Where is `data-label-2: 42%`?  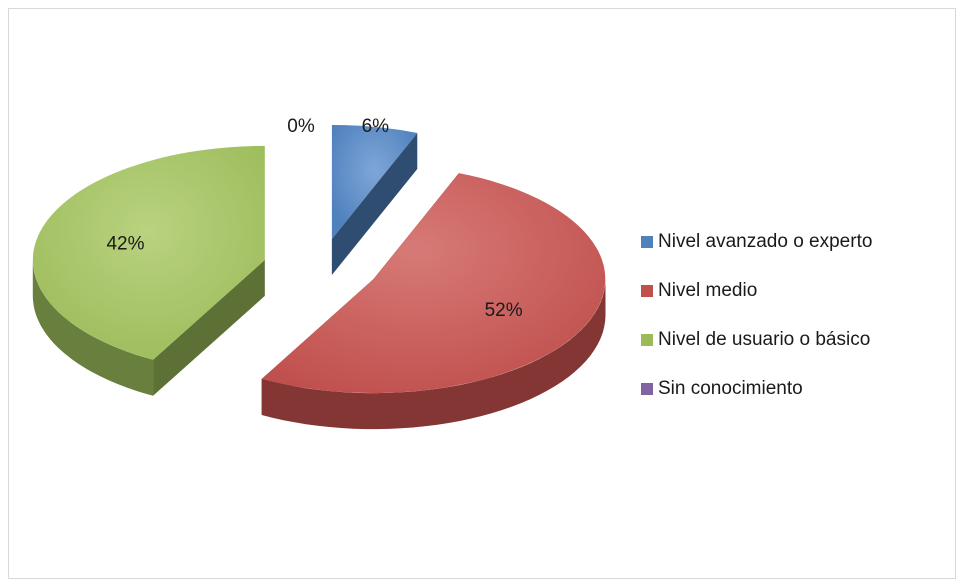 data-label-2: 42% is located at coordinates (125, 243).